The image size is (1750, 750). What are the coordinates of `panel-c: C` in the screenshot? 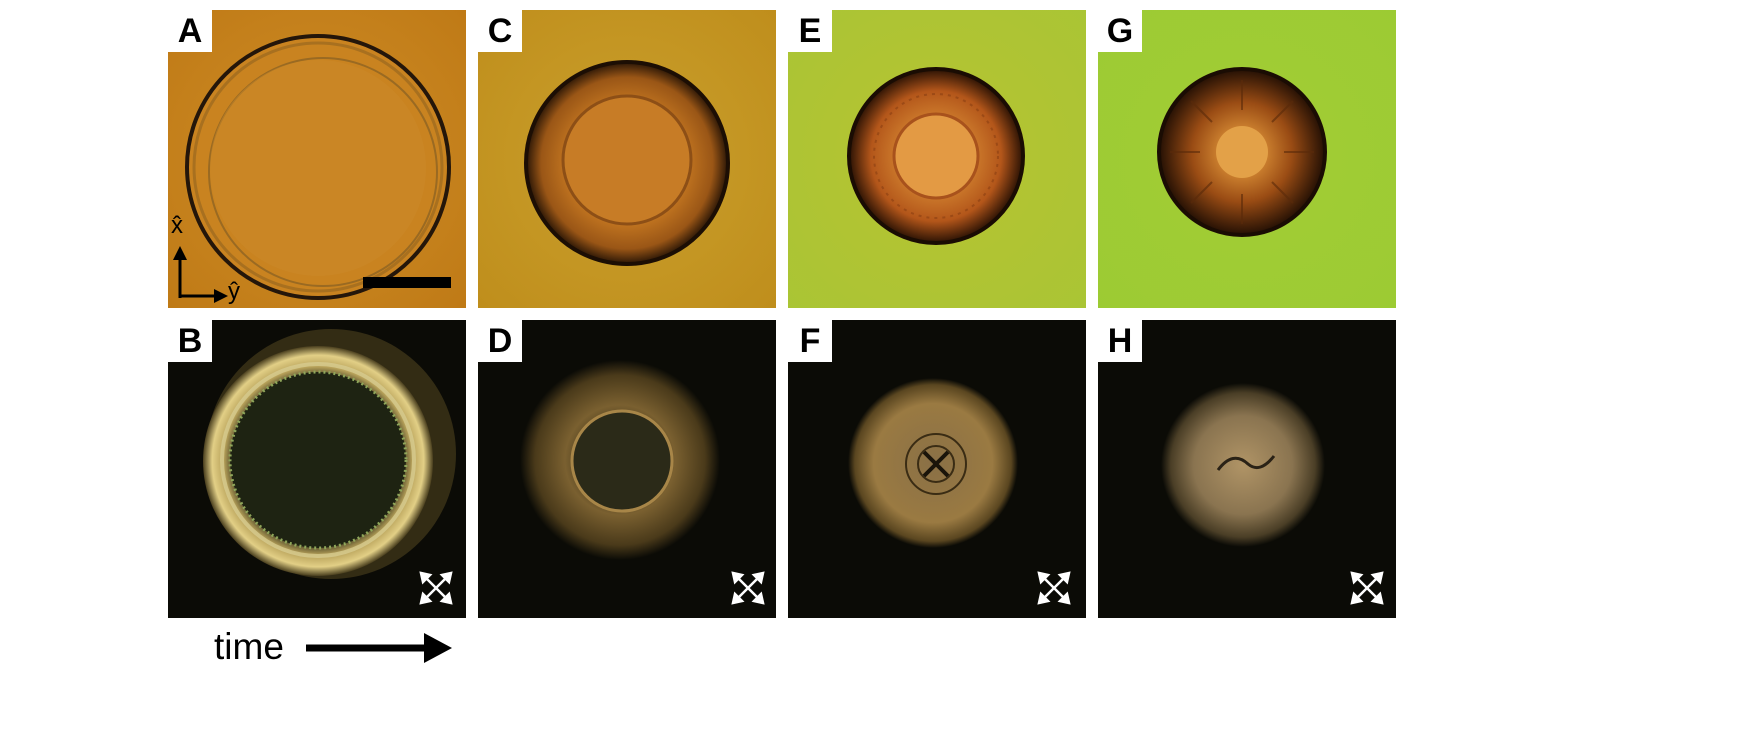 It's located at (627, 159).